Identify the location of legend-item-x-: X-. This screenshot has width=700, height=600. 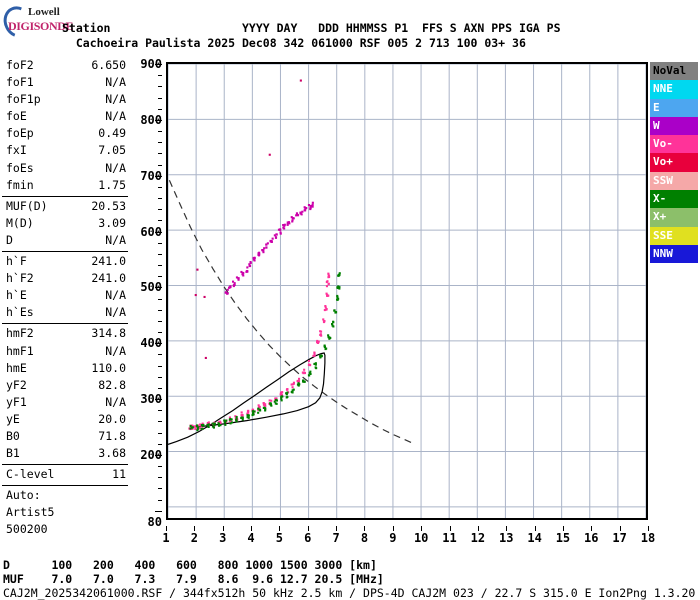
(674, 199).